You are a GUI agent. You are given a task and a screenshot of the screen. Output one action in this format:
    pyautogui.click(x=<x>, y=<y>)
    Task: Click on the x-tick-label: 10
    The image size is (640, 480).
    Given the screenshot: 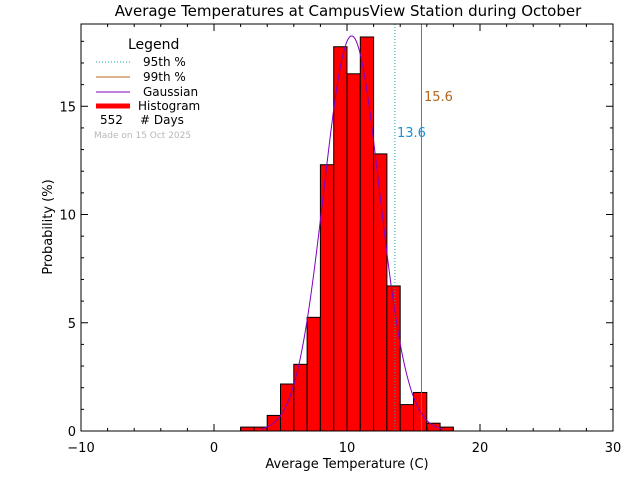 What is the action you would take?
    pyautogui.click(x=347, y=448)
    